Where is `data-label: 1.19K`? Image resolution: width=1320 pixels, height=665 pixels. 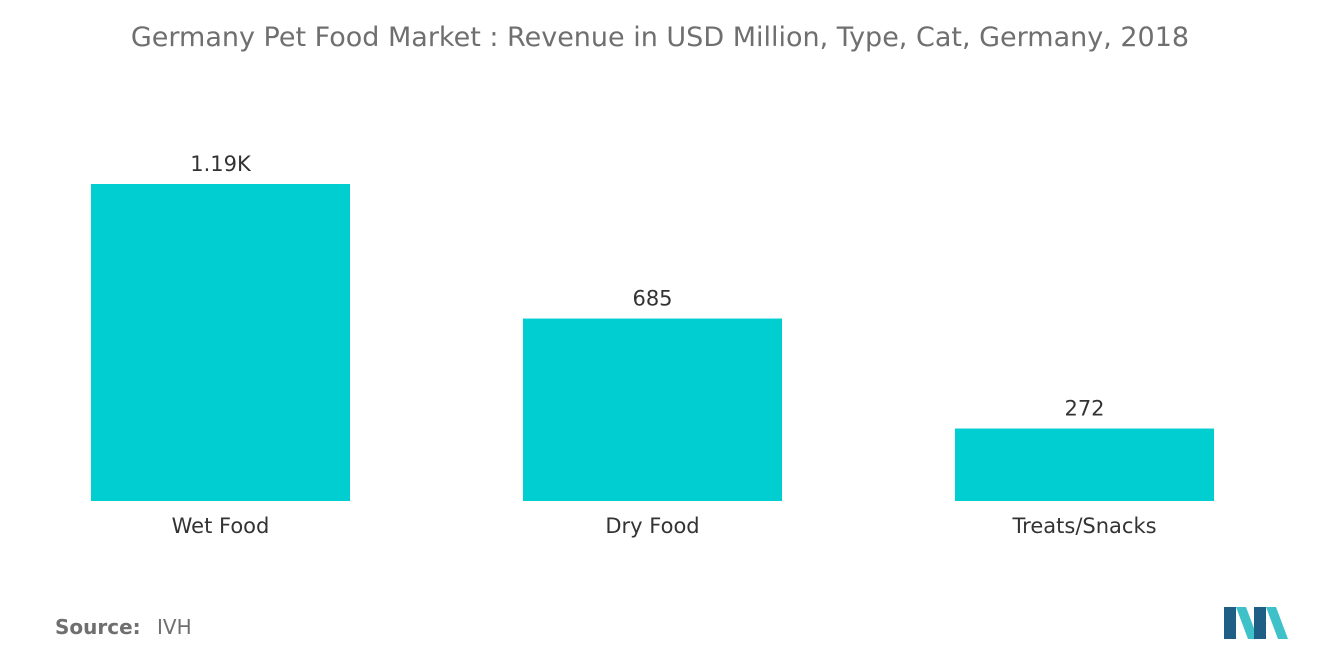 data-label: 1.19K is located at coordinates (221, 164).